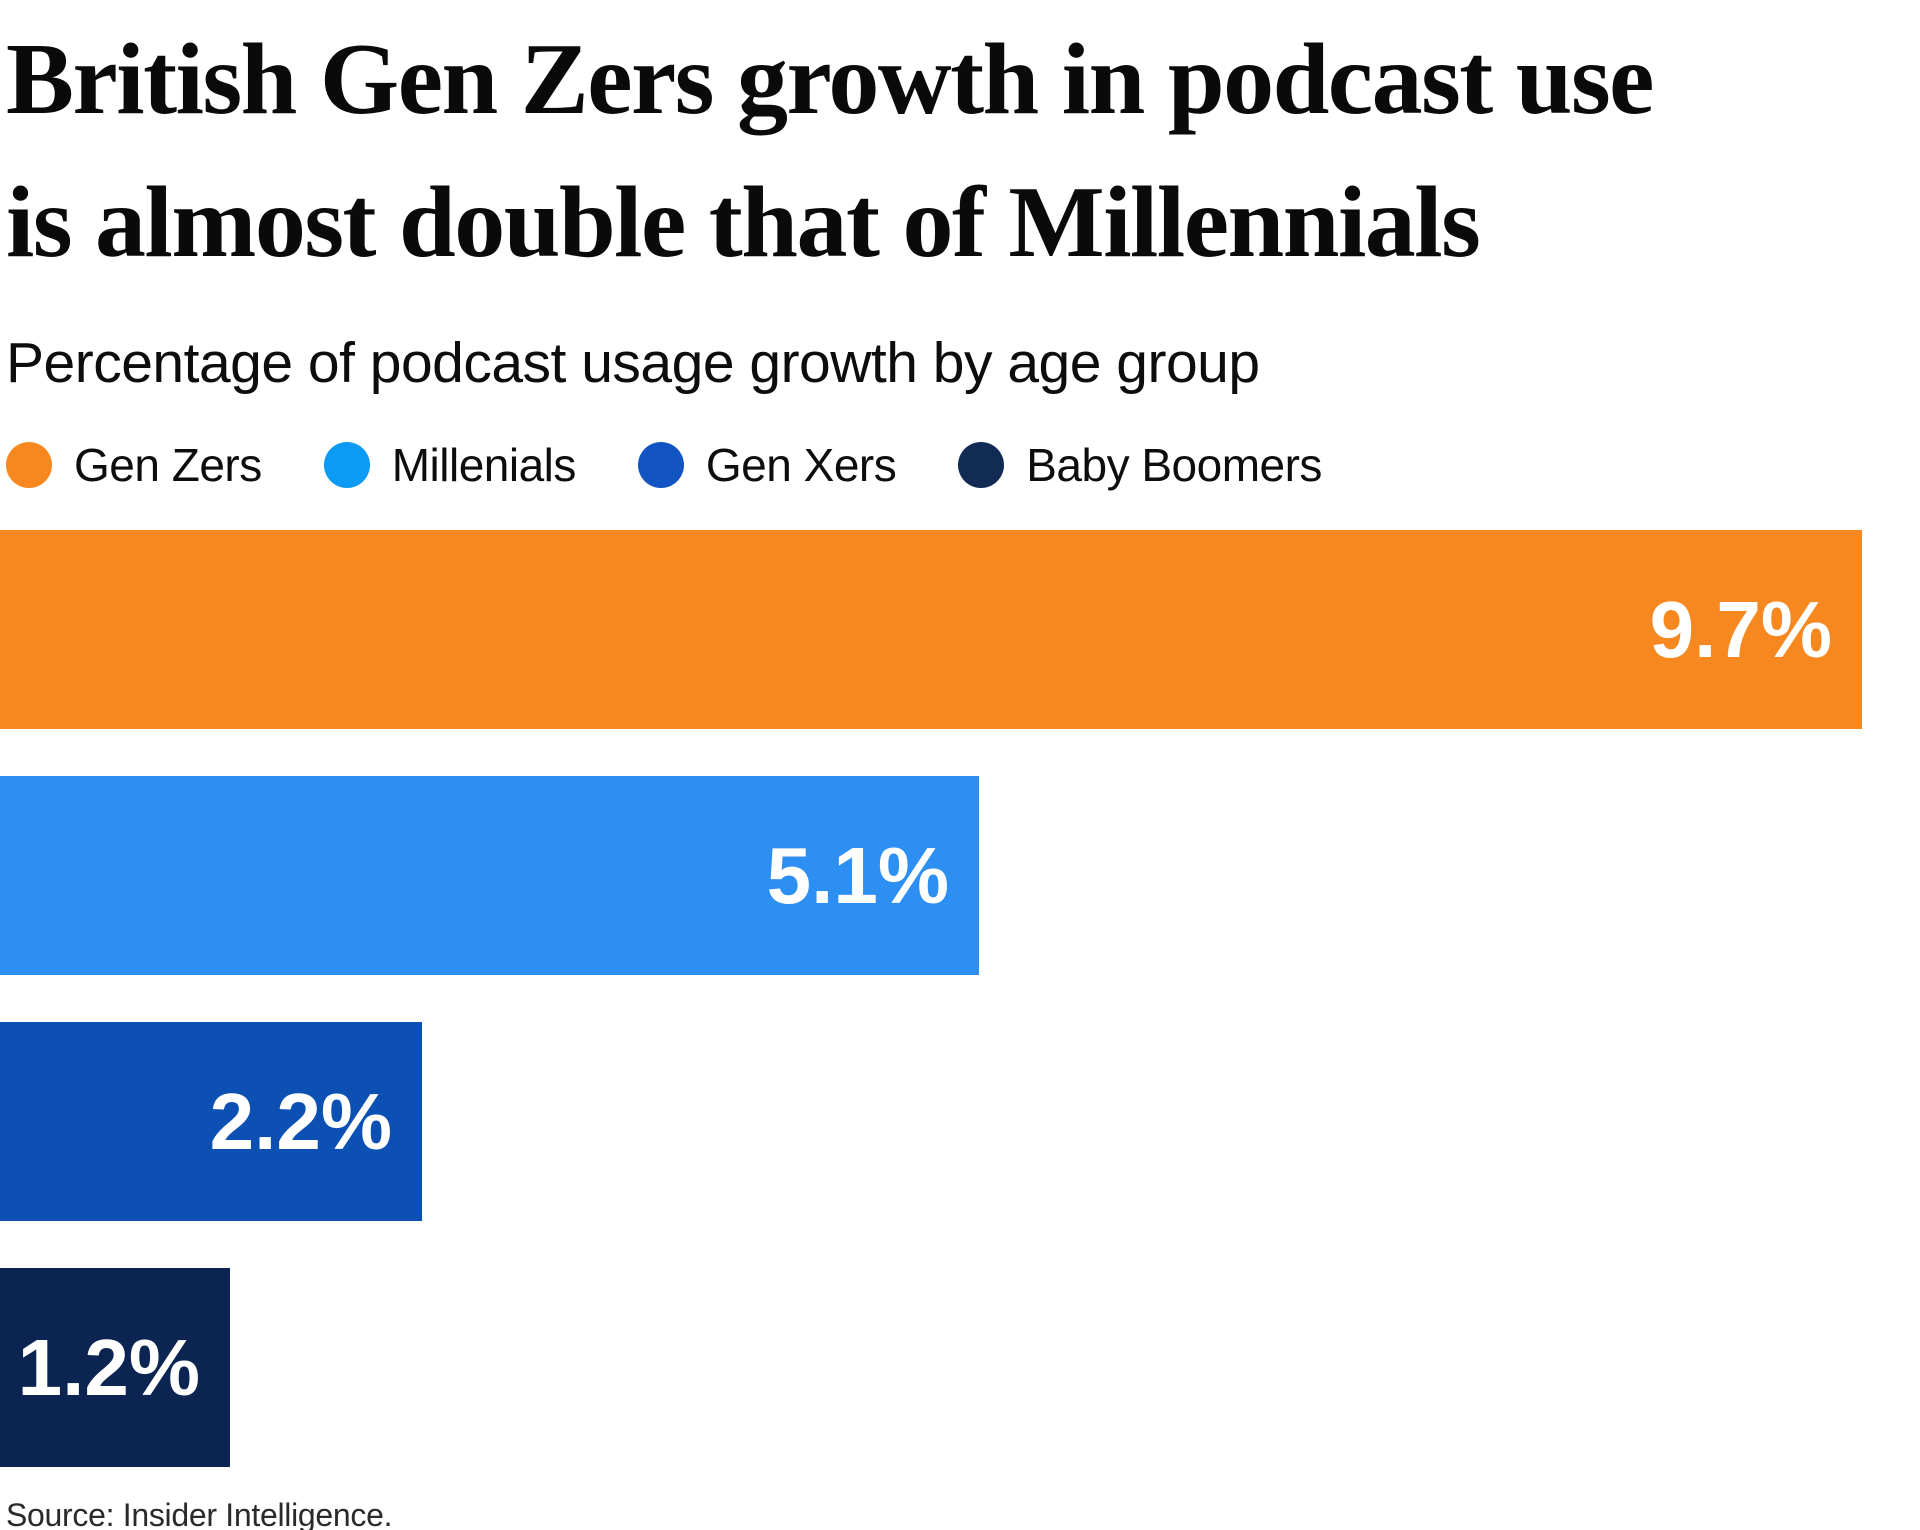  Describe the element at coordinates (931, 629) in the screenshot. I see `bar-gen-zers: 9.7%` at that location.